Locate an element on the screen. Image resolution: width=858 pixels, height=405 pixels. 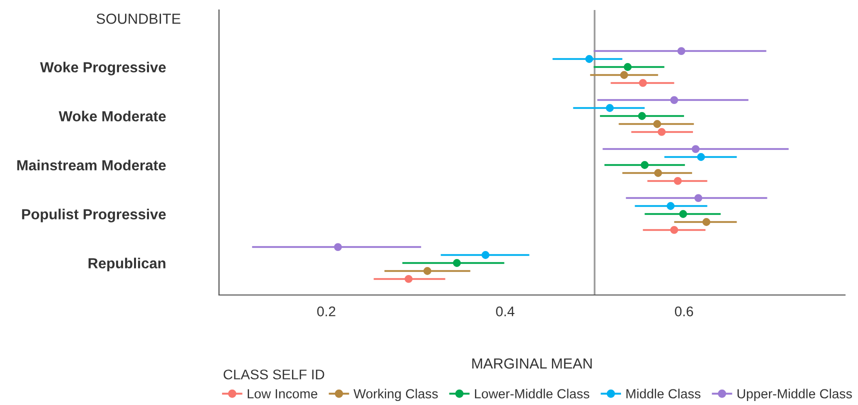
legend-title: CLASS SELF ID is located at coordinates (274, 375).